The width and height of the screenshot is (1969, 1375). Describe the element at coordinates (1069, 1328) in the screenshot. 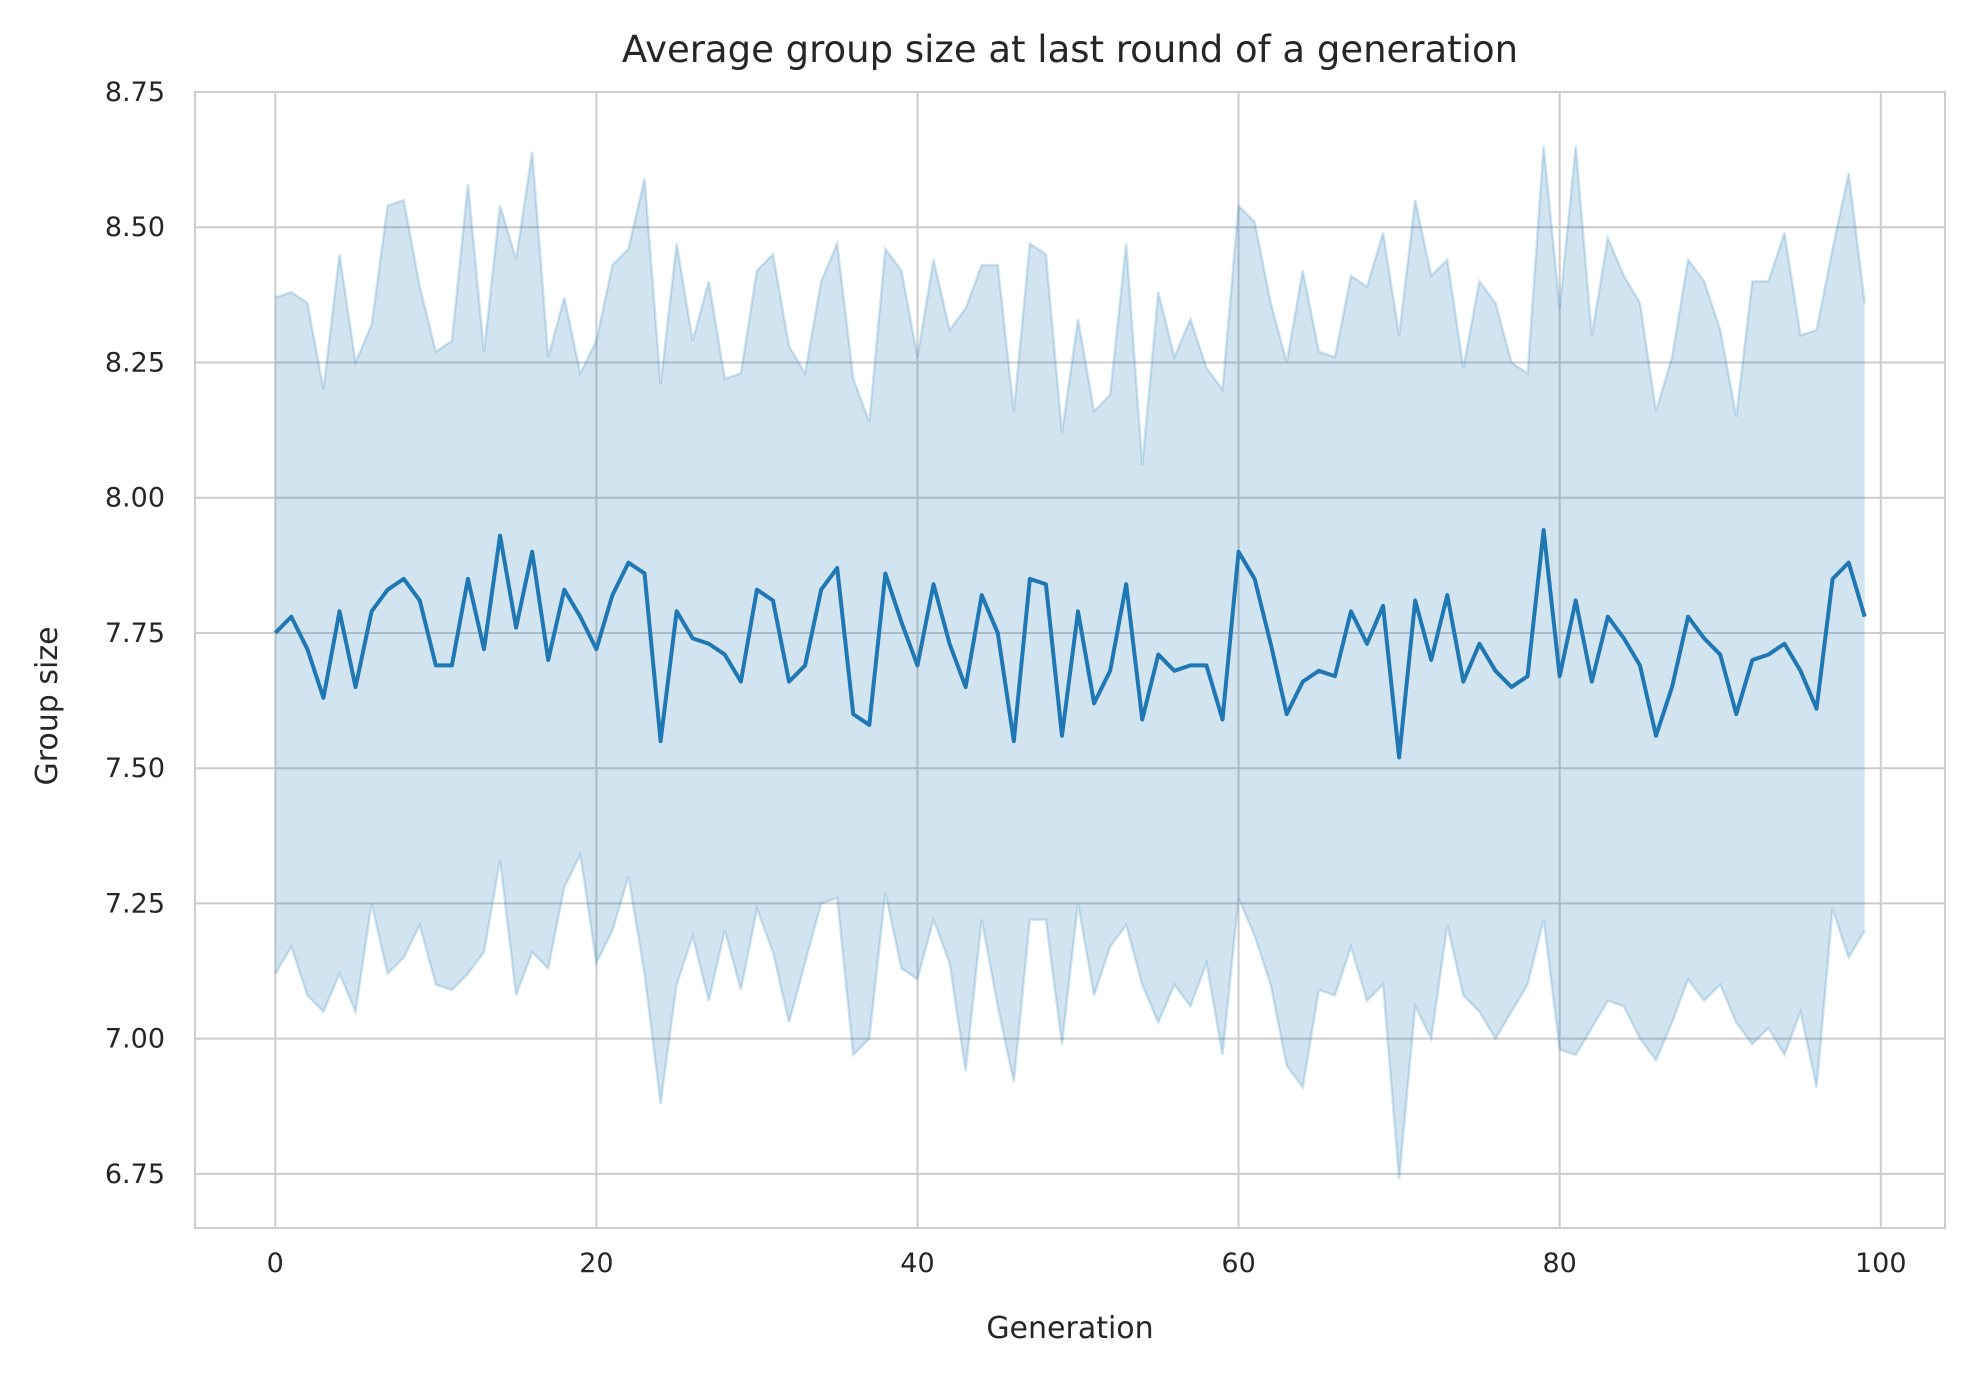

I see `x-axis-label: Generation` at that location.